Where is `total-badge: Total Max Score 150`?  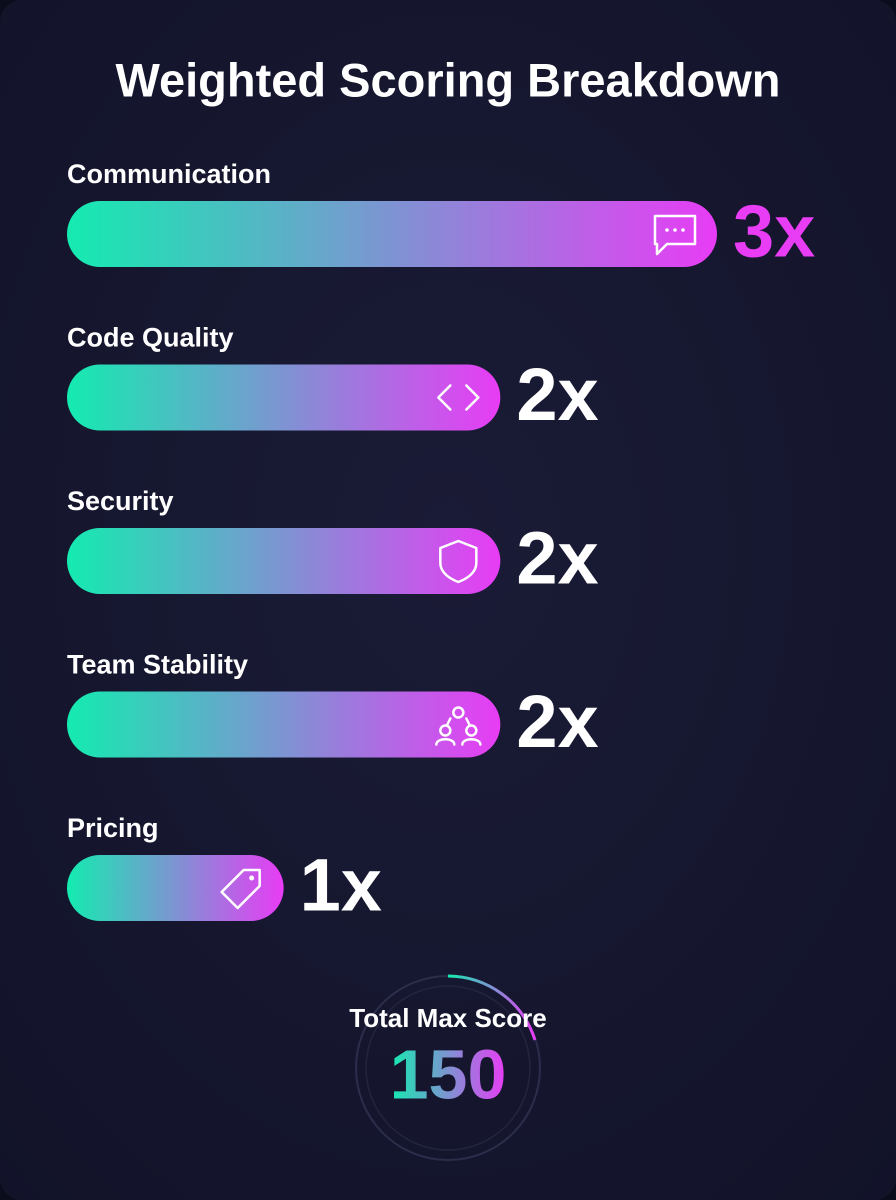
total-badge: Total Max Score 150 is located at coordinates (448, 1067).